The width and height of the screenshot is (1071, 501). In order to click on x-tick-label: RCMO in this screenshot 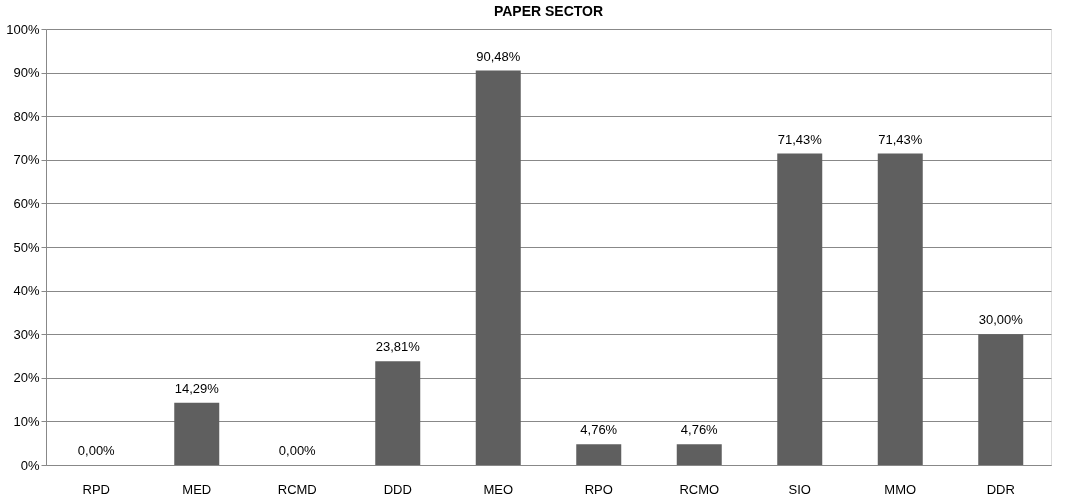, I will do `click(699, 489)`.